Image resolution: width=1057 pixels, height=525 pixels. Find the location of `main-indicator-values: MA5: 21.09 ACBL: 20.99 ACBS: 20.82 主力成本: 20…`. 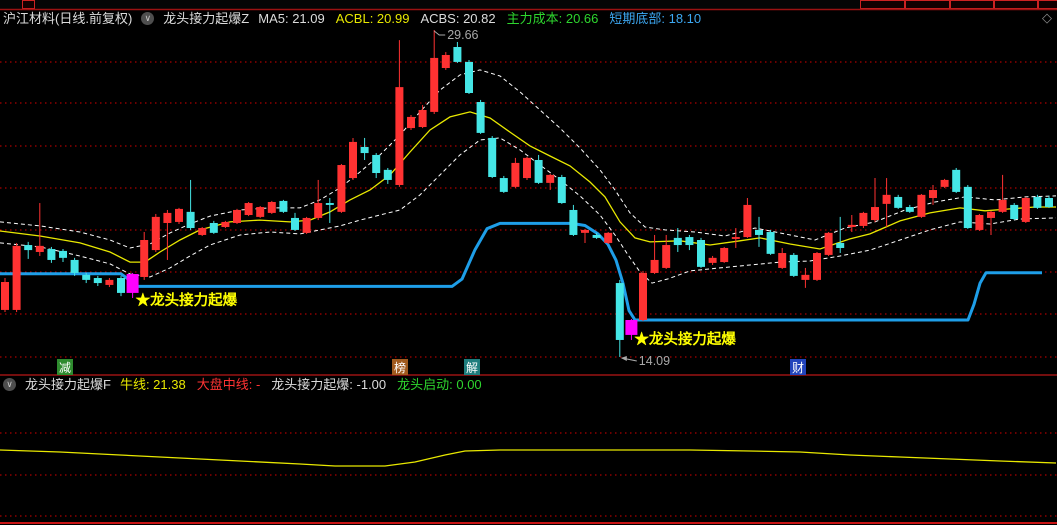

main-indicator-values: MA5: 21.09 ACBL: 20.99 ACBS: 20.82 主力成本: 20… is located at coordinates (479, 18).